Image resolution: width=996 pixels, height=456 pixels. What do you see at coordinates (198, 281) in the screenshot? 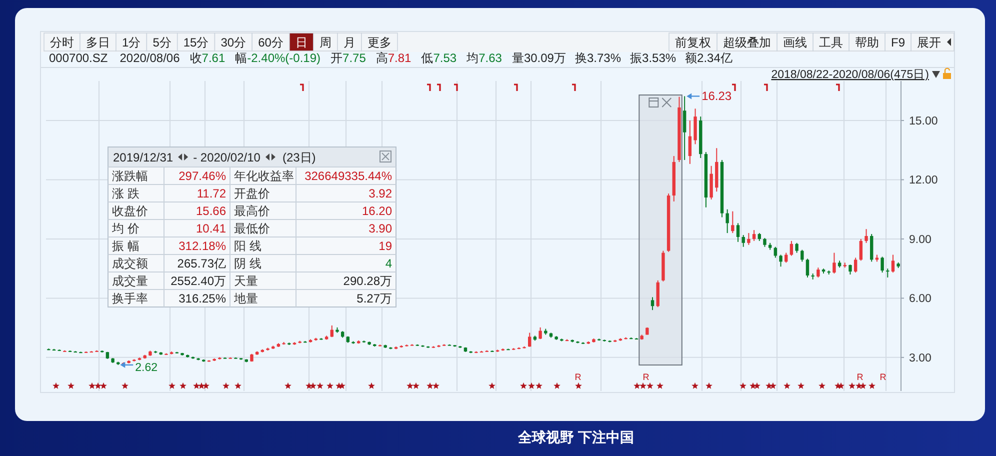
I see `annotation: 2552.40万` at bounding box center [198, 281].